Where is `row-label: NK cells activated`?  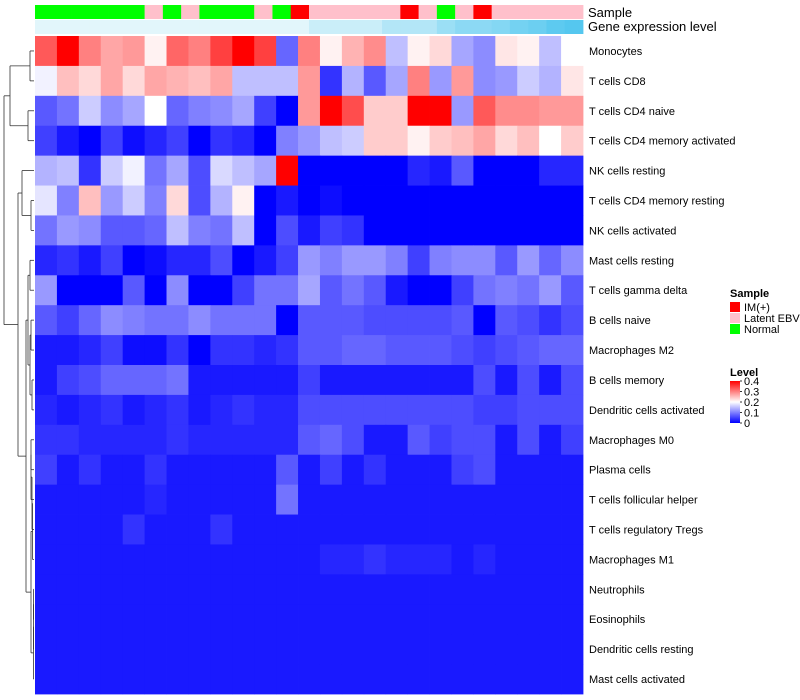
row-label: NK cells activated is located at coordinates (632, 231).